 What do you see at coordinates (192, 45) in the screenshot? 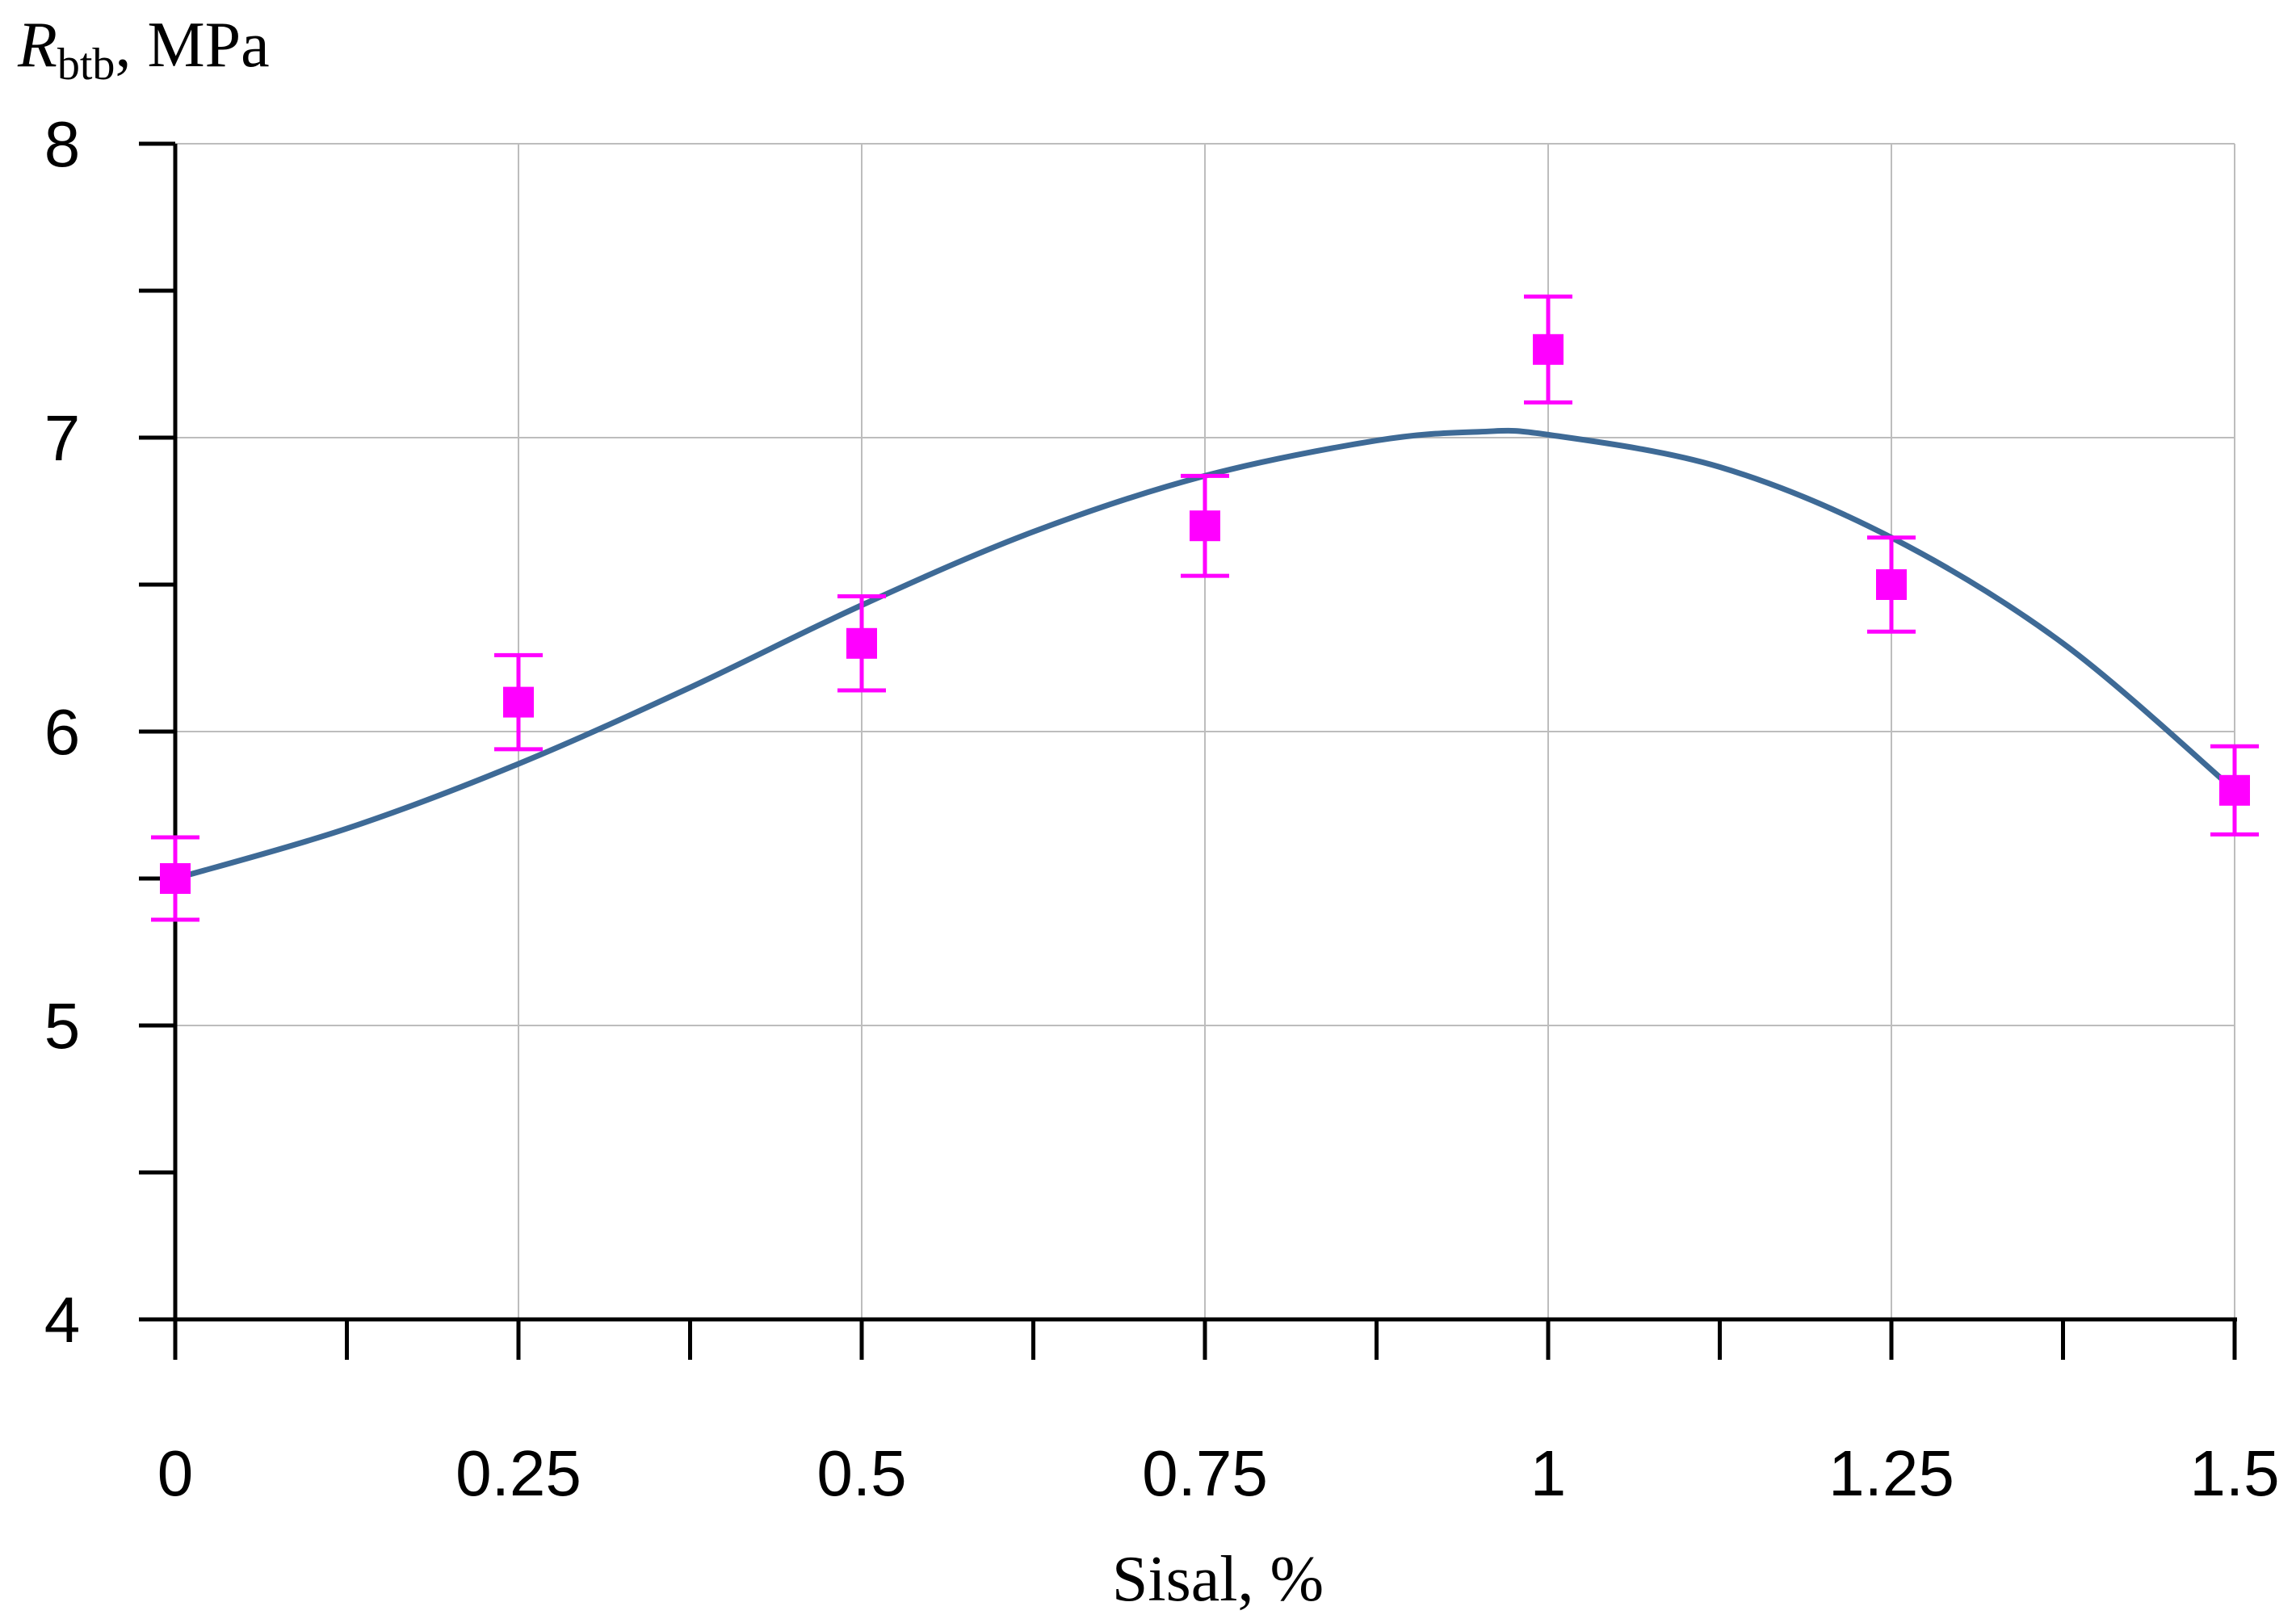
I see `y-axis-unit: , MPa` at bounding box center [192, 45].